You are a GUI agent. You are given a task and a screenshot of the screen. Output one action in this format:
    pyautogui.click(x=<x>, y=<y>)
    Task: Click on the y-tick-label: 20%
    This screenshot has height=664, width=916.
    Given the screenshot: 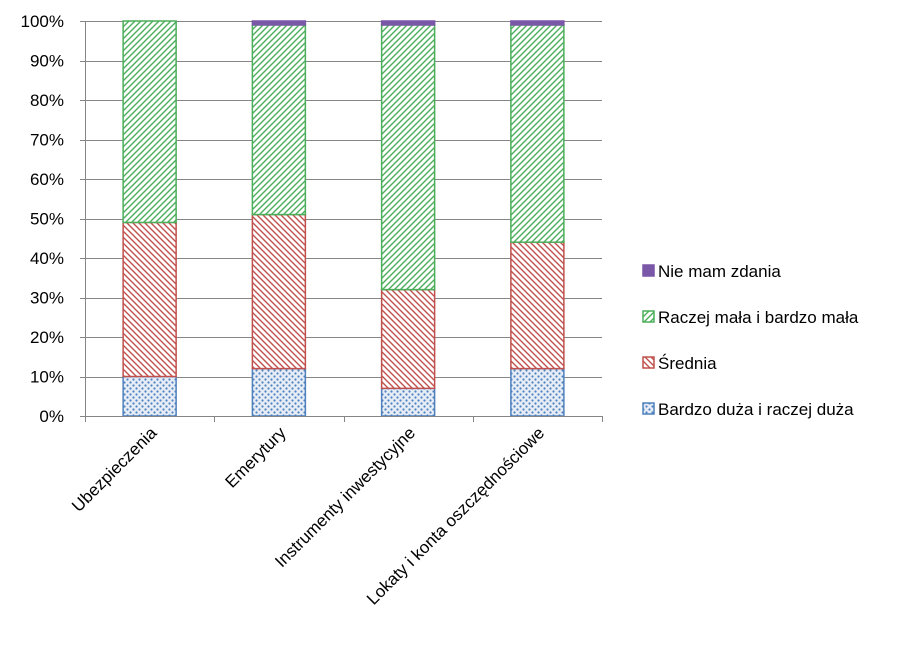 What is the action you would take?
    pyautogui.click(x=47, y=337)
    